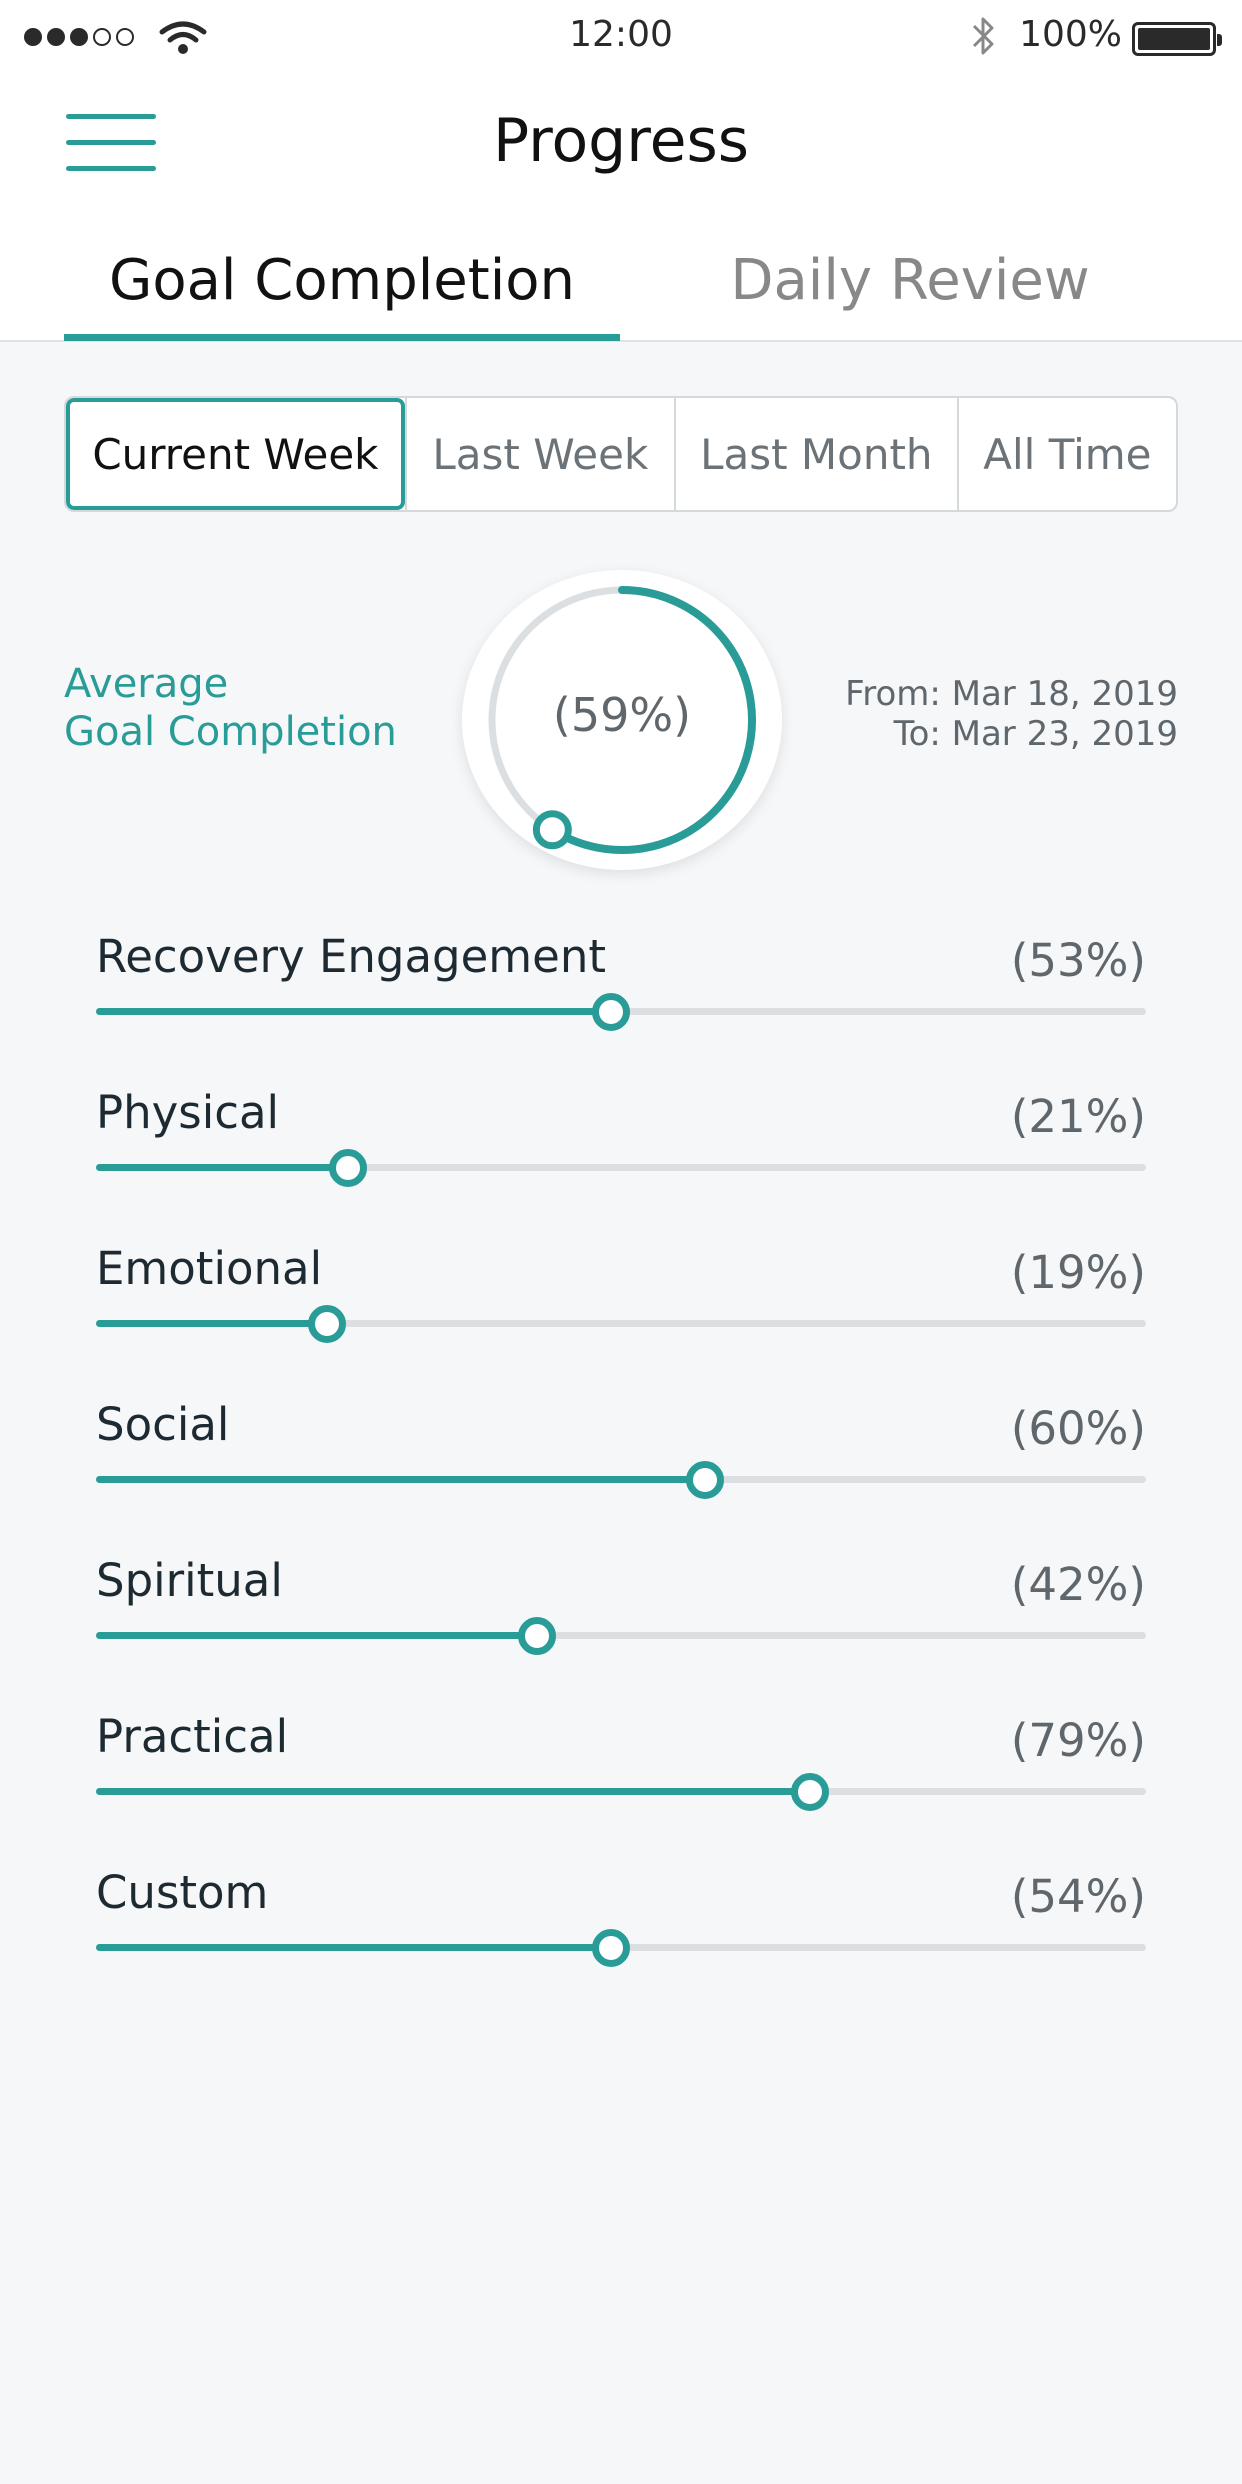  What do you see at coordinates (183, 37) in the screenshot?
I see `wifi-icon` at bounding box center [183, 37].